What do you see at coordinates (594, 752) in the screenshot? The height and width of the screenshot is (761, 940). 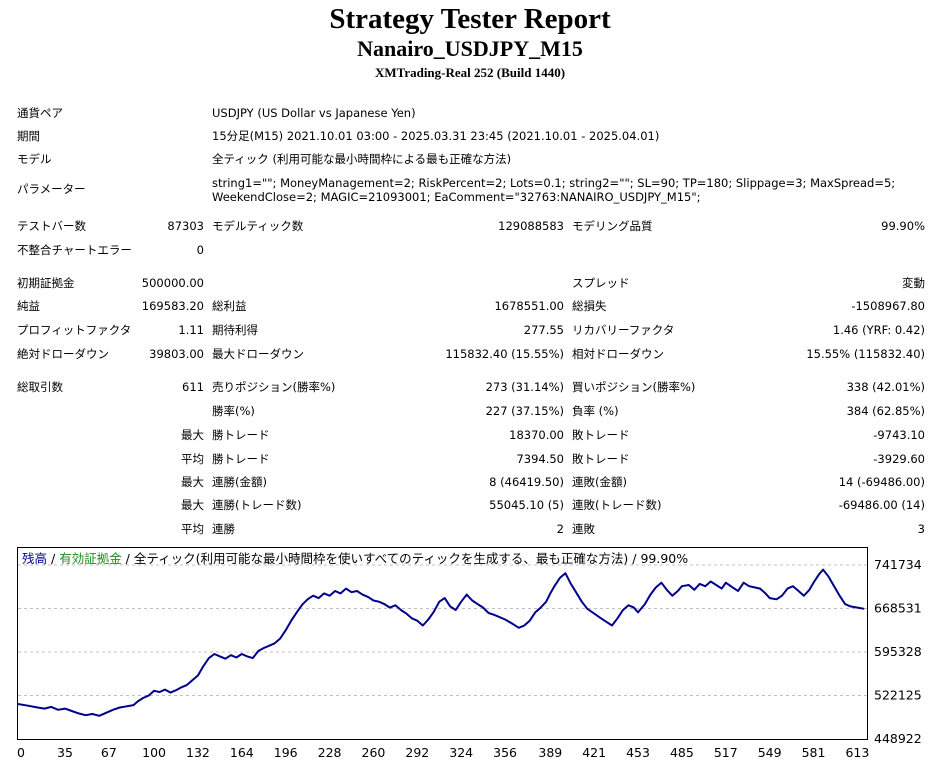 I see `x-tick-label: 421` at bounding box center [594, 752].